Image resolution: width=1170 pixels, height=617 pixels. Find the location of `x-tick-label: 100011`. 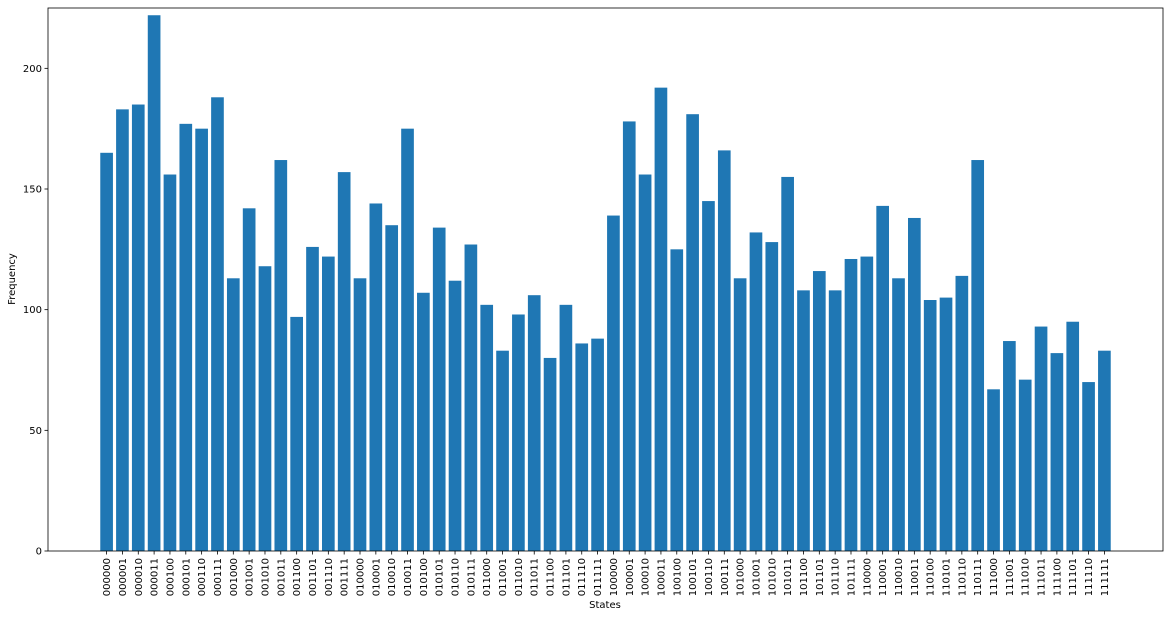

x-tick-label: 100011 is located at coordinates (661, 577).